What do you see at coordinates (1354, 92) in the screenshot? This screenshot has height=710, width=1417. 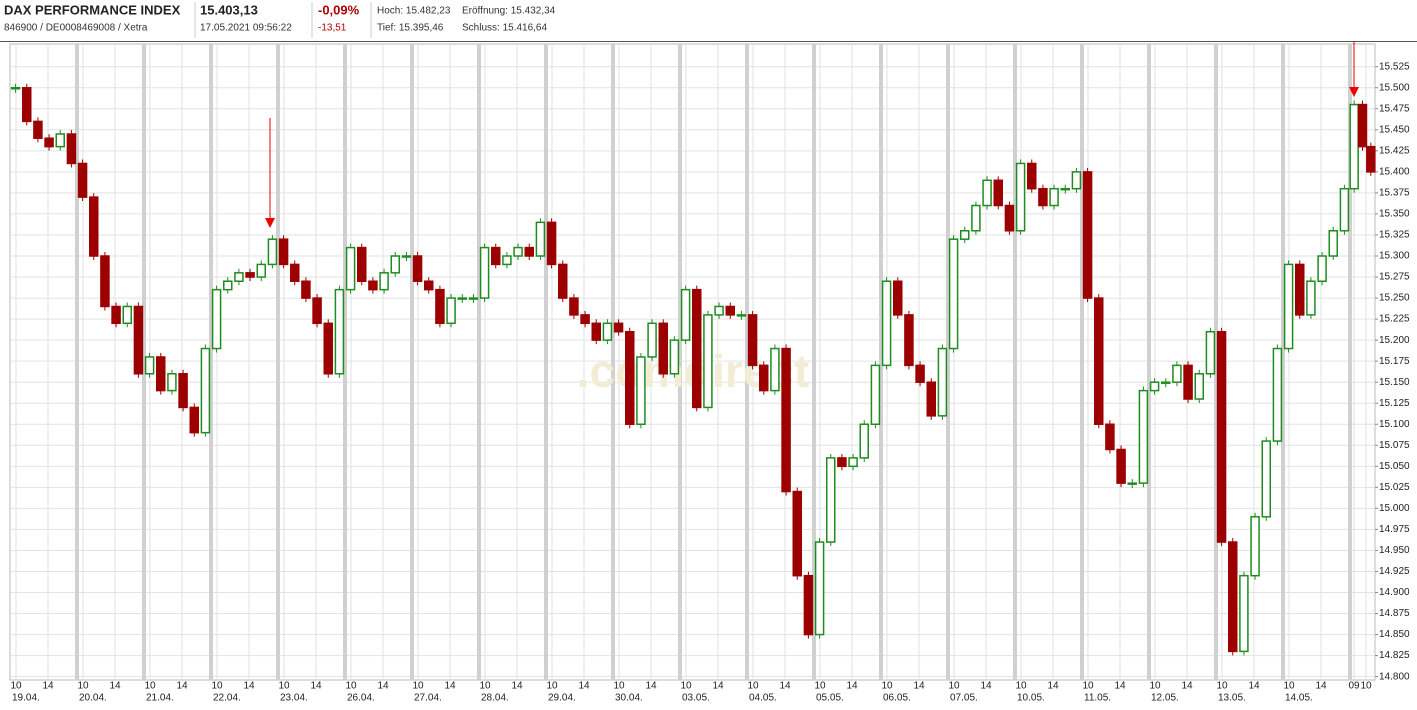 I see `annotation-arrowhead` at bounding box center [1354, 92].